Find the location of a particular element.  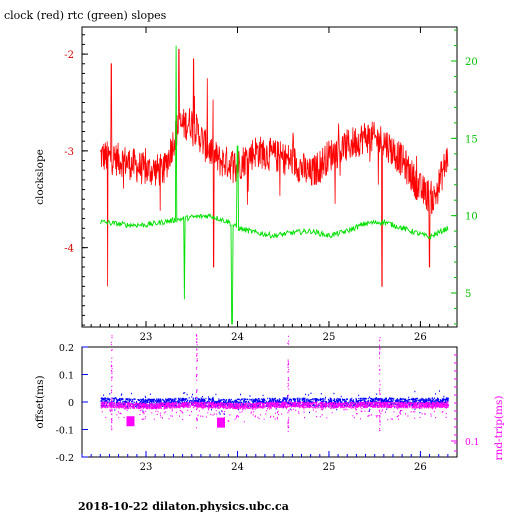

offset-axis-label: offset(ms) is located at coordinates (40, 401).